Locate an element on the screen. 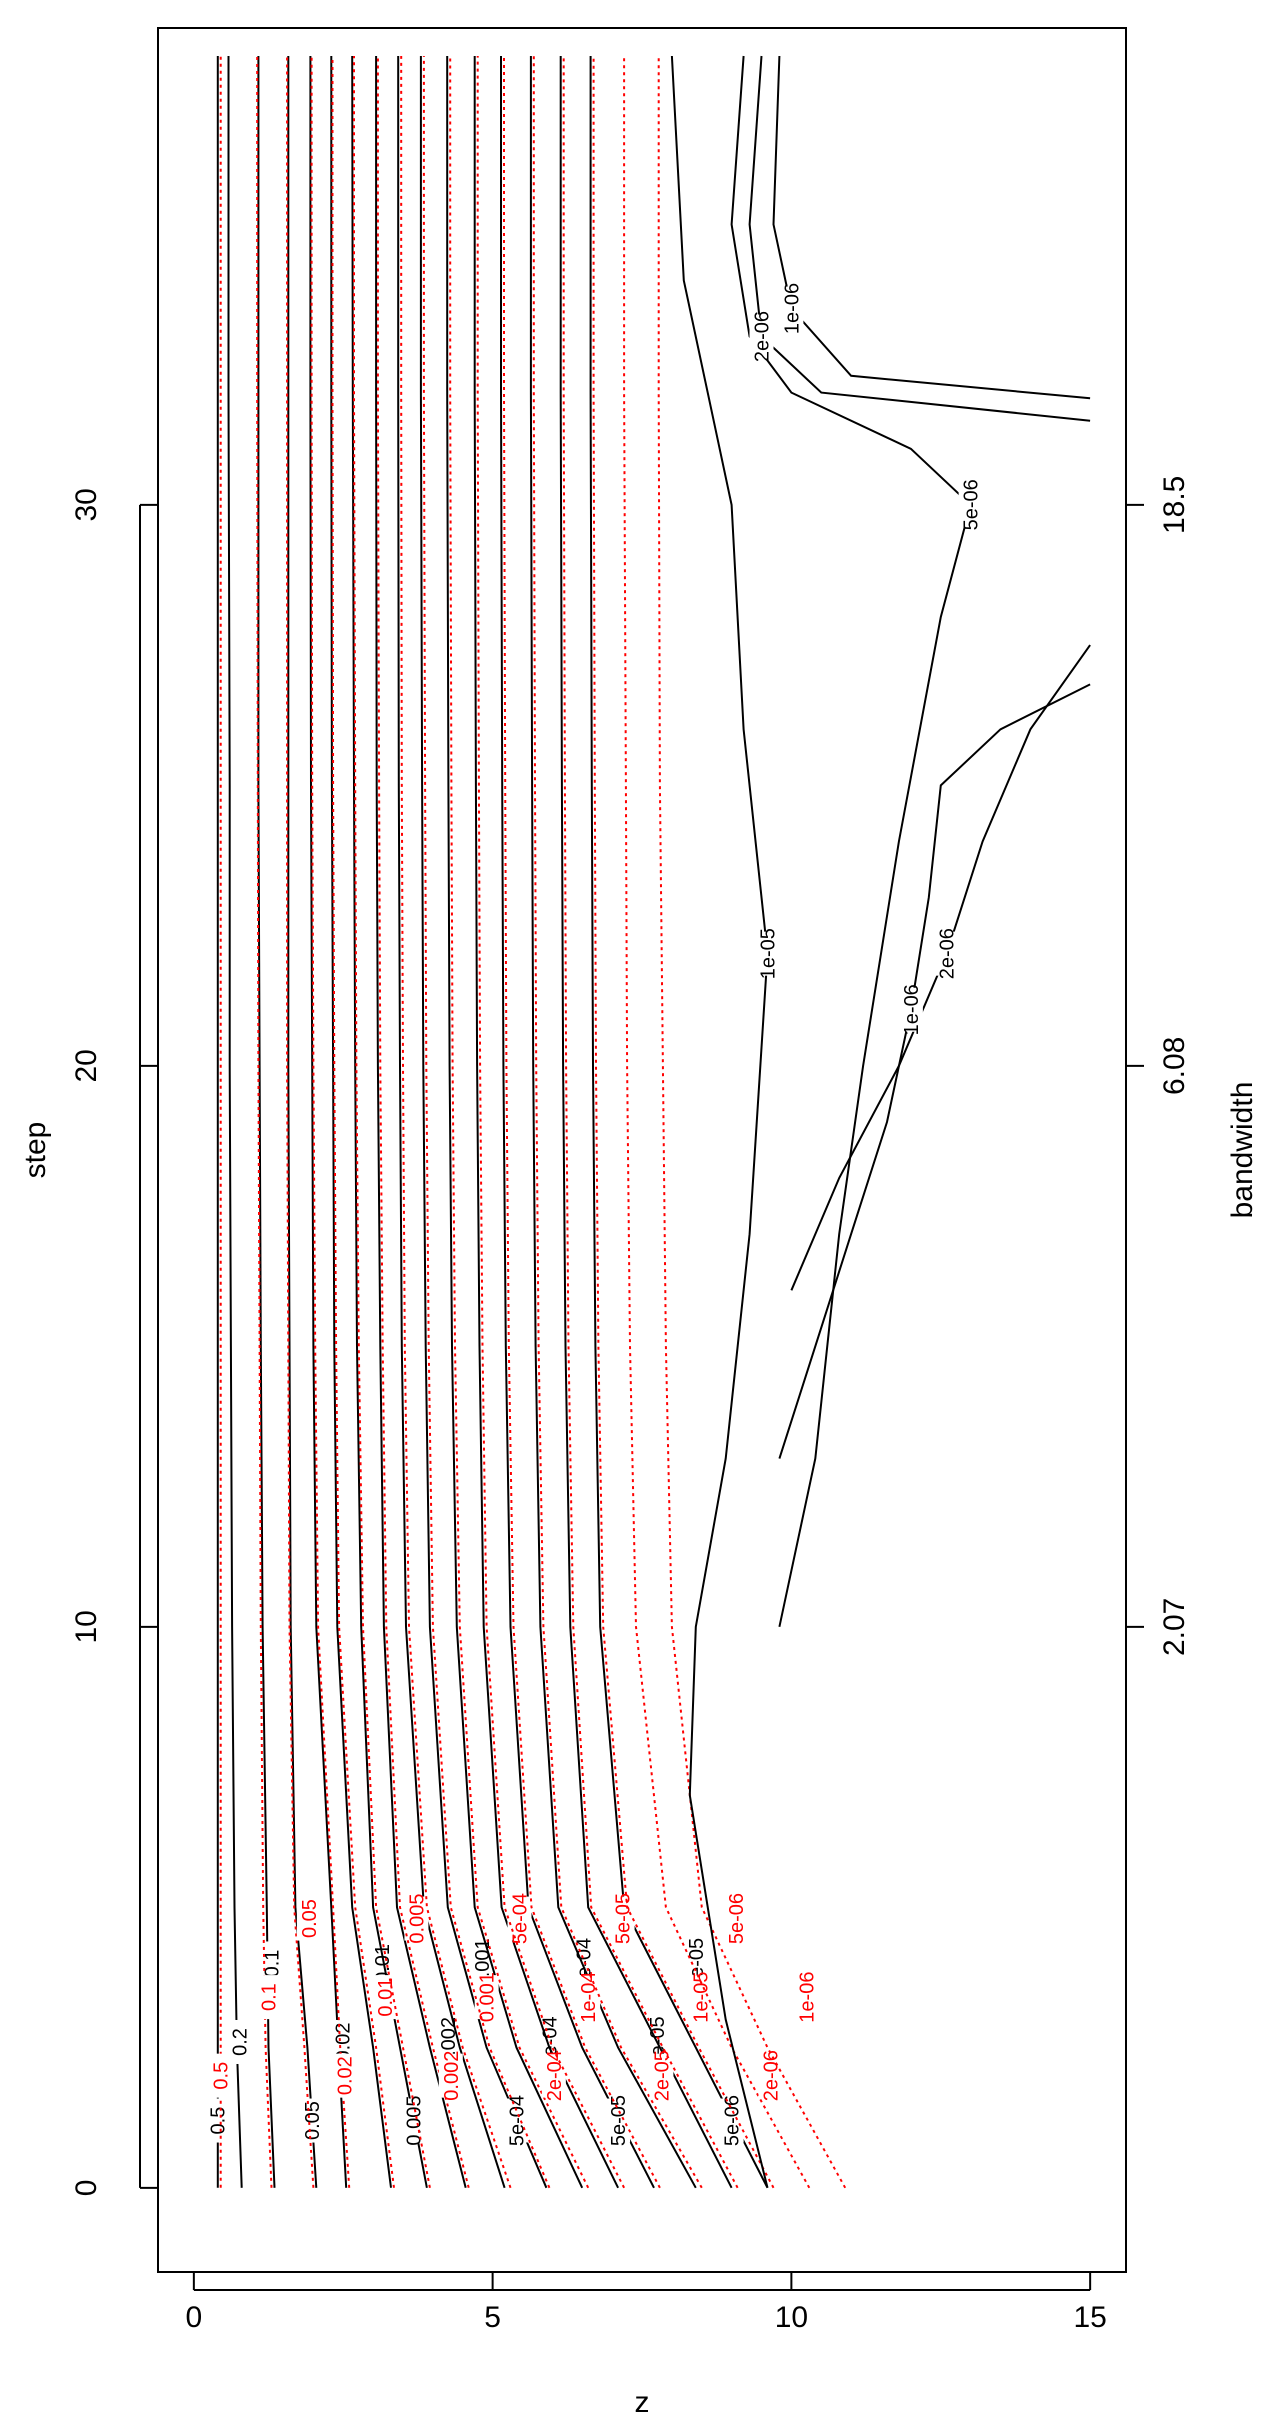 Image resolution: width=1280 pixels, height=2420 pixels. outer-contour-label-1e-06-5: 1e-06 is located at coordinates (912, 1009).